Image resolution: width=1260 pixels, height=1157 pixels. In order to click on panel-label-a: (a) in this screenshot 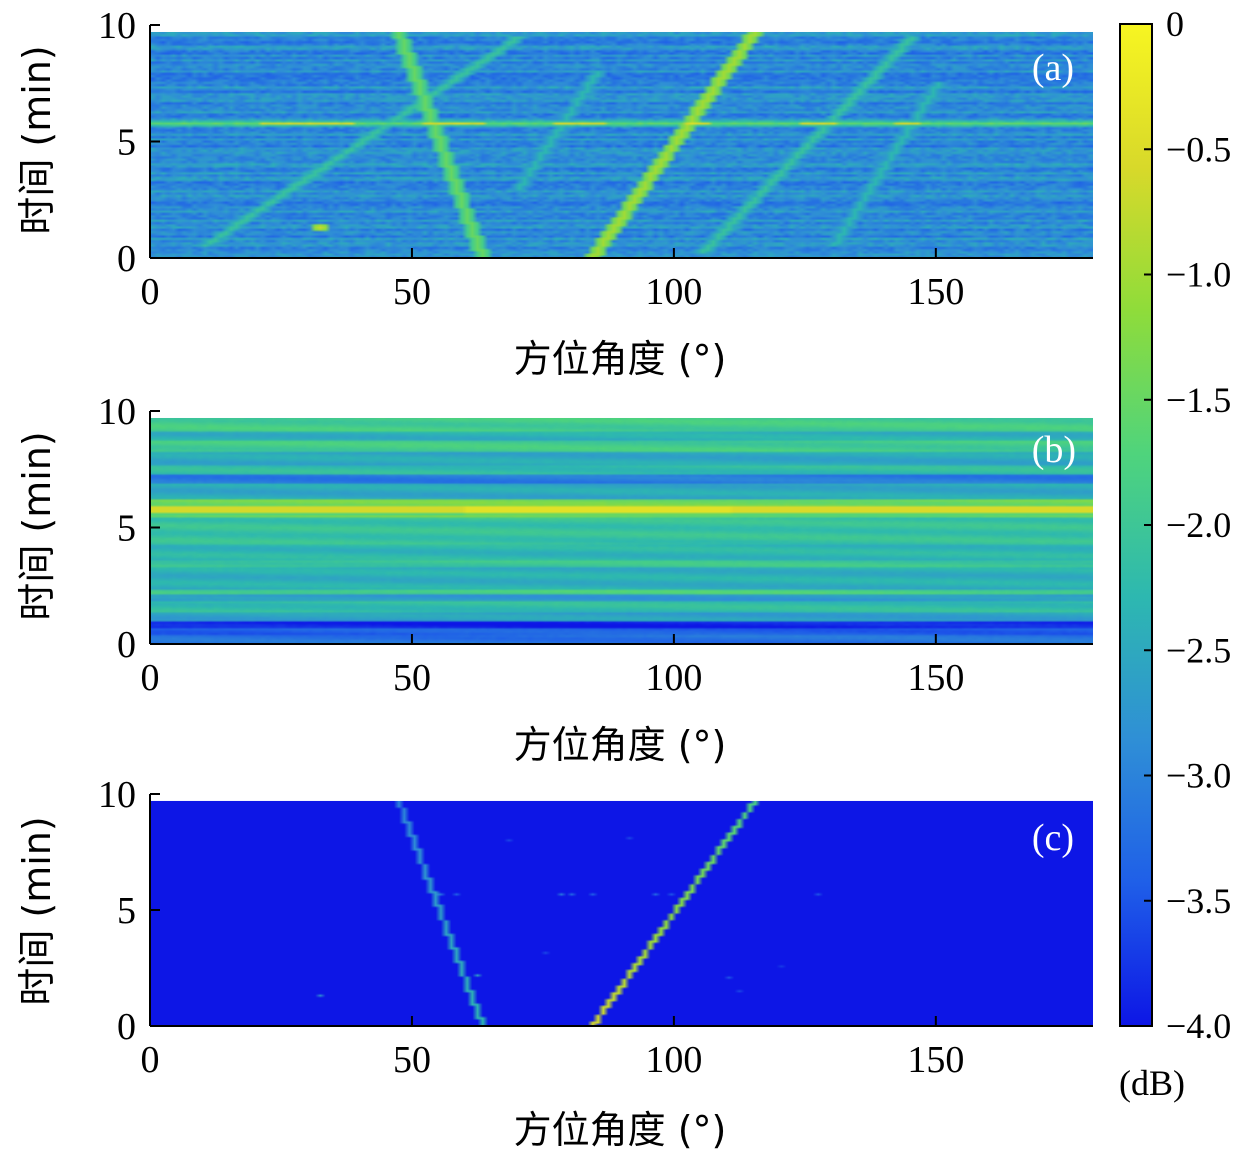, I will do `click(1053, 68)`.